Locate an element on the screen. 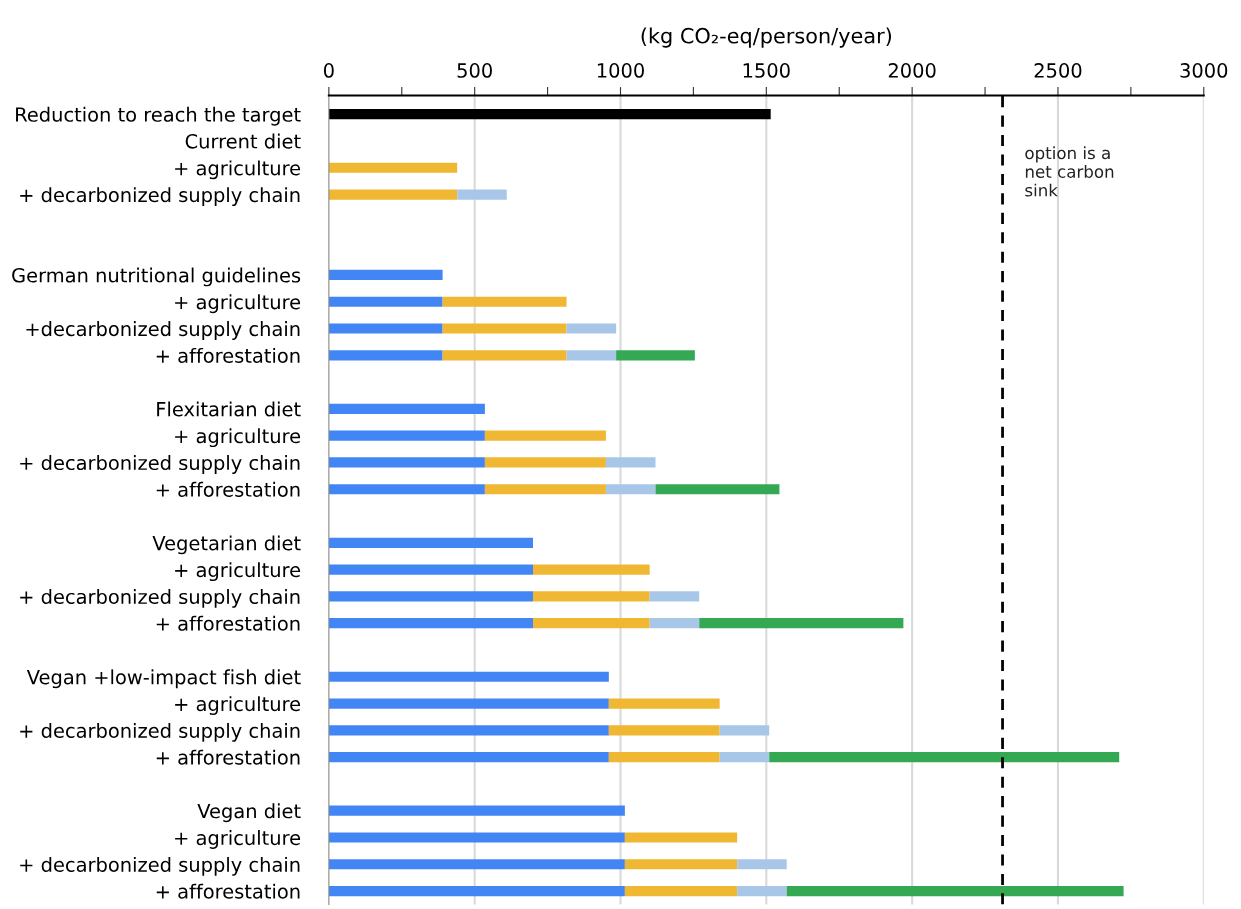 The height and width of the screenshot is (909, 1241). x-tick-label: 1000 is located at coordinates (620, 70).